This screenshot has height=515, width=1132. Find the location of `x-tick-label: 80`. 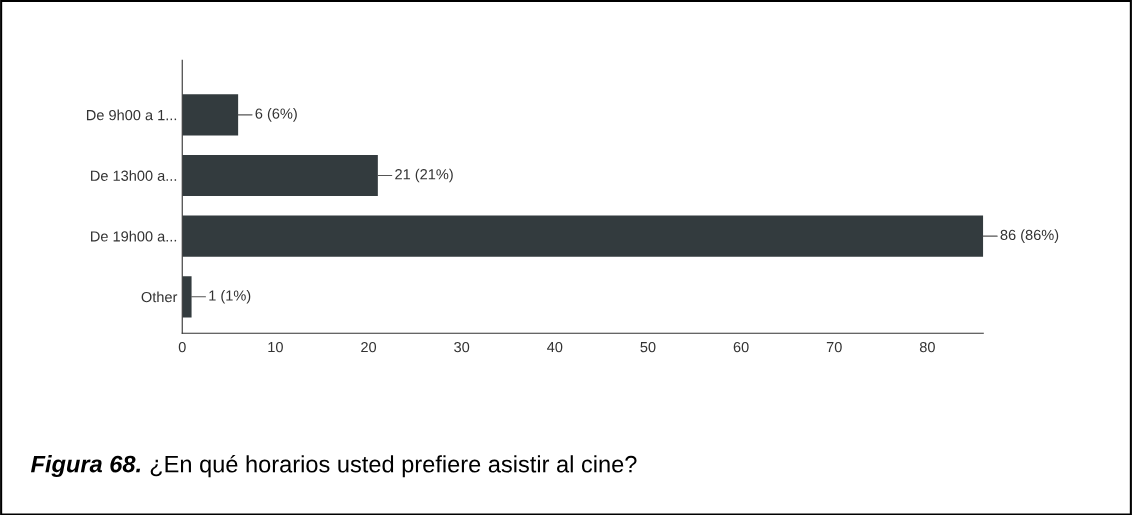

x-tick-label: 80 is located at coordinates (927, 347).